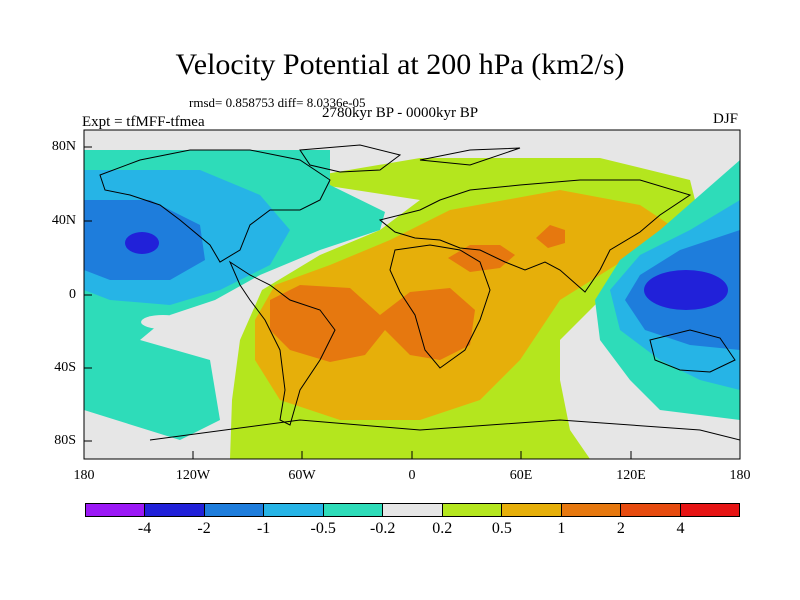  I want to click on colorbar-label: 0.5, so click(501, 528).